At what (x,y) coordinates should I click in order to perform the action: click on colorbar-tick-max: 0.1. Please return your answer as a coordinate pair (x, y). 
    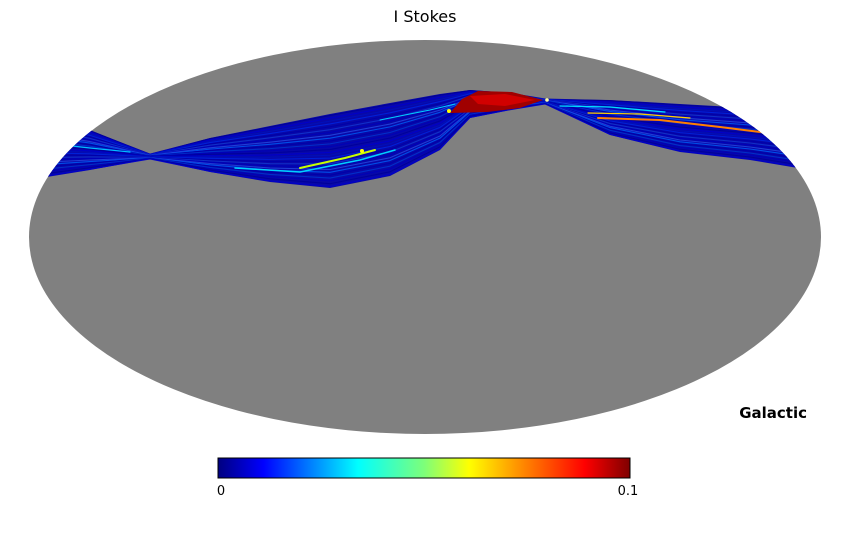
    Looking at the image, I should click on (628, 491).